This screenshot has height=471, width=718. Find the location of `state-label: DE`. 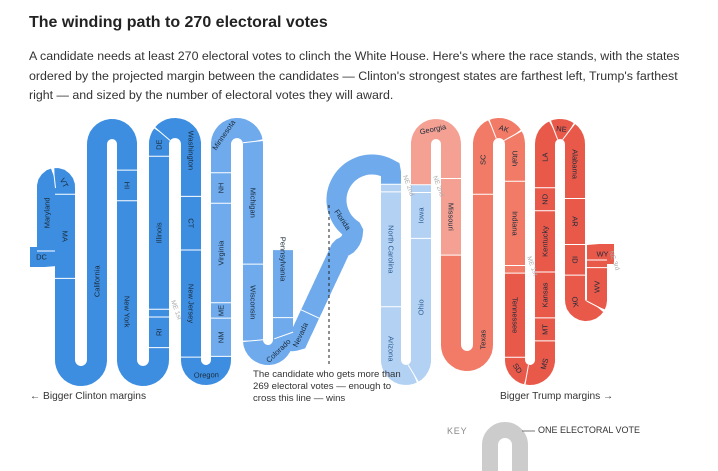

state-label: DE is located at coordinates (159, 144).